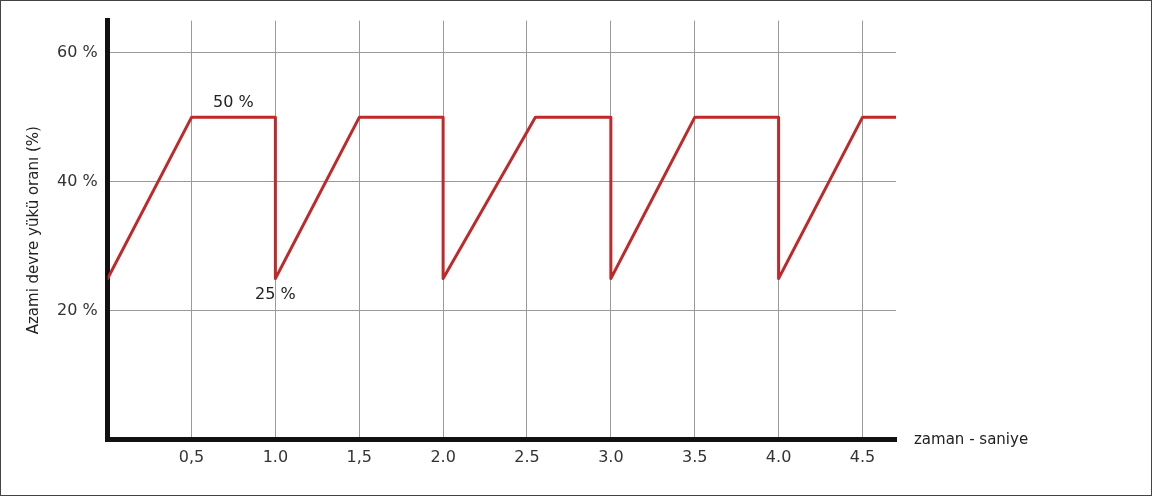 Image resolution: width=1152 pixels, height=496 pixels. What do you see at coordinates (275, 456) in the screenshot?
I see `x-tick-label: 1.0` at bounding box center [275, 456].